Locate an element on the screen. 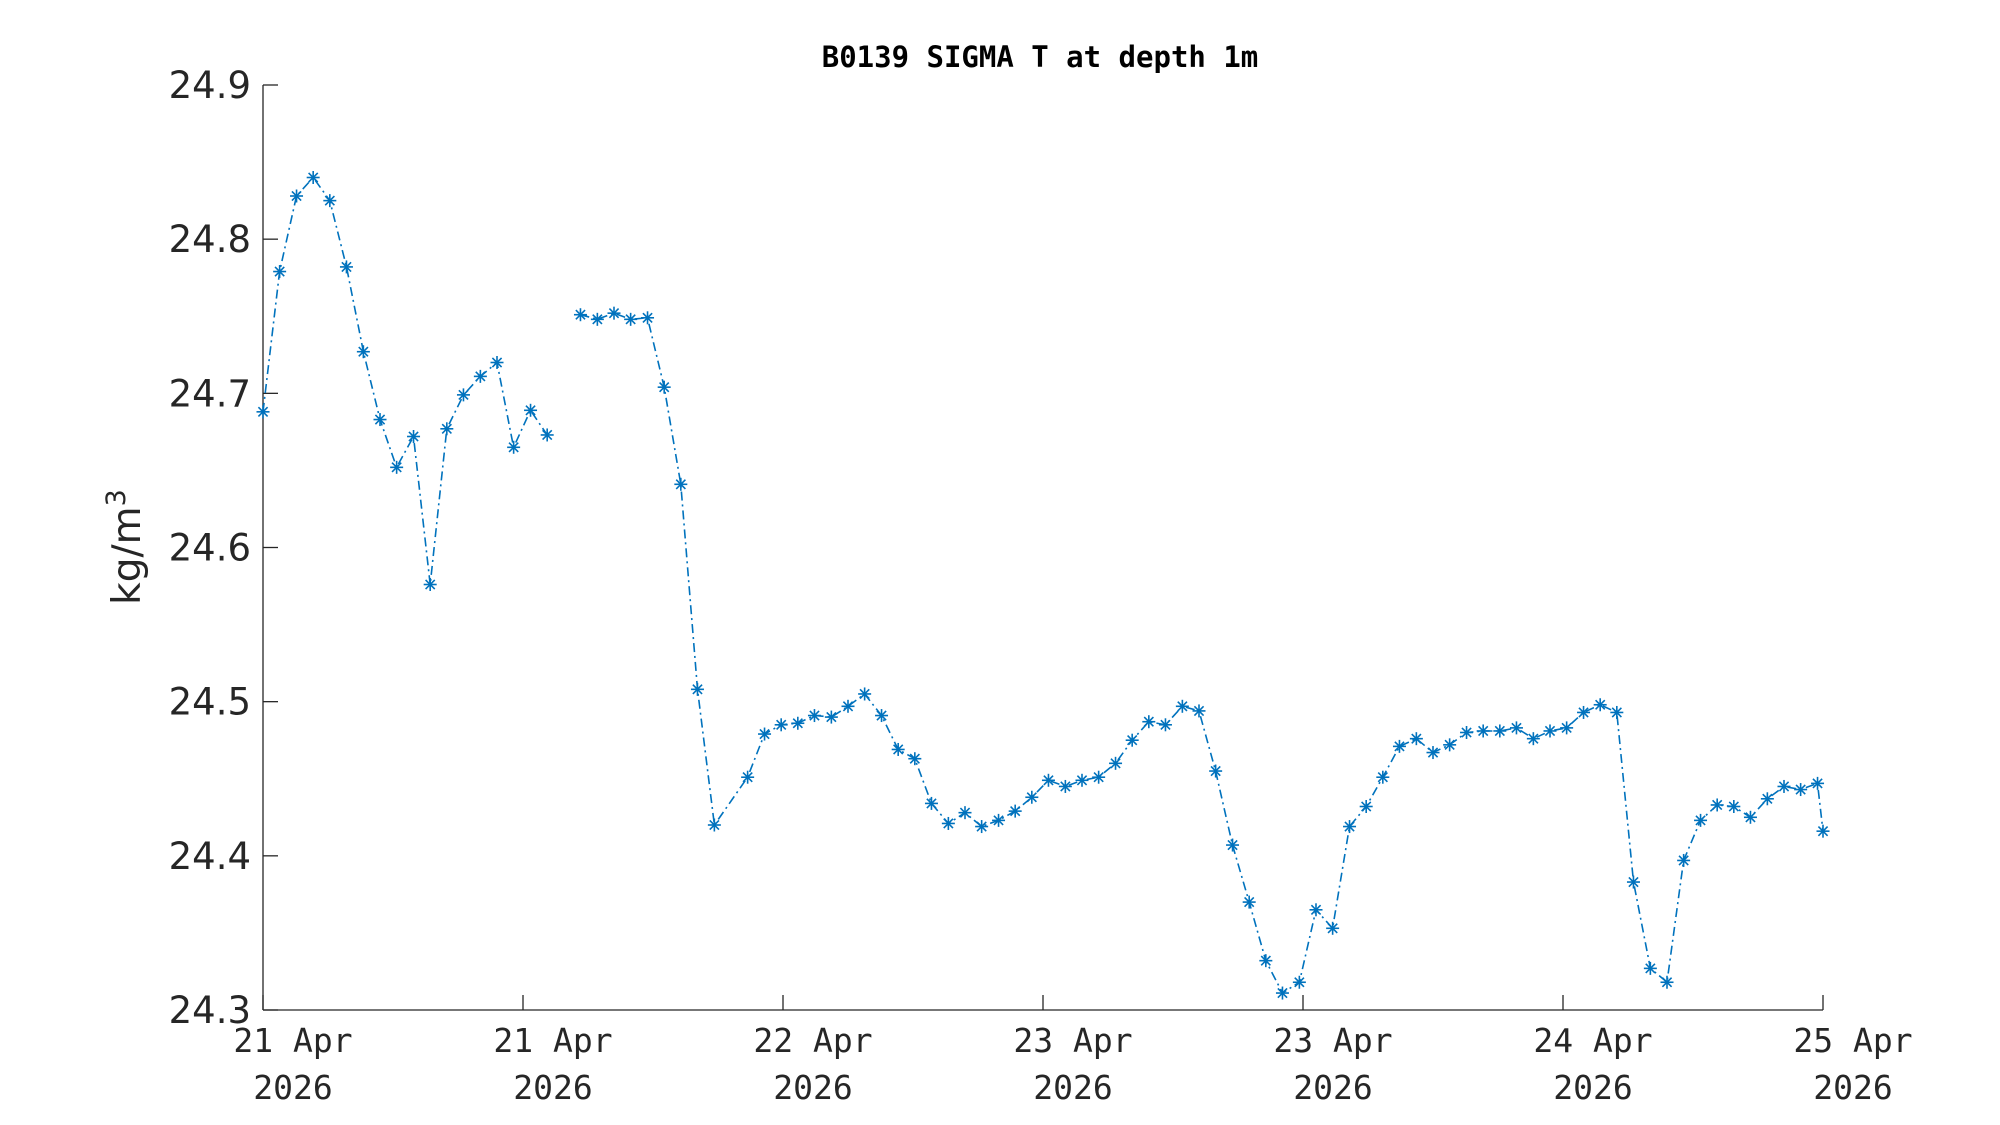  x-tick-label-date: 22 Apr is located at coordinates (812, 1040).